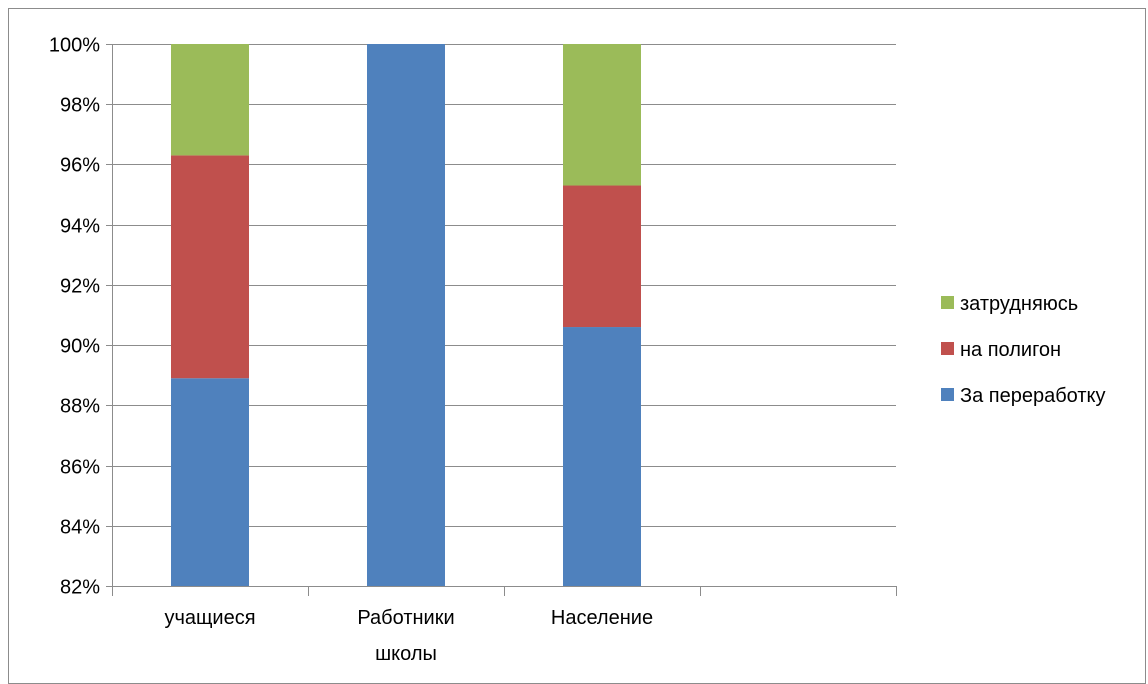 This screenshot has width=1148, height=684. What do you see at coordinates (1019, 304) in the screenshot?
I see `legend-label: затрудняюсь` at bounding box center [1019, 304].